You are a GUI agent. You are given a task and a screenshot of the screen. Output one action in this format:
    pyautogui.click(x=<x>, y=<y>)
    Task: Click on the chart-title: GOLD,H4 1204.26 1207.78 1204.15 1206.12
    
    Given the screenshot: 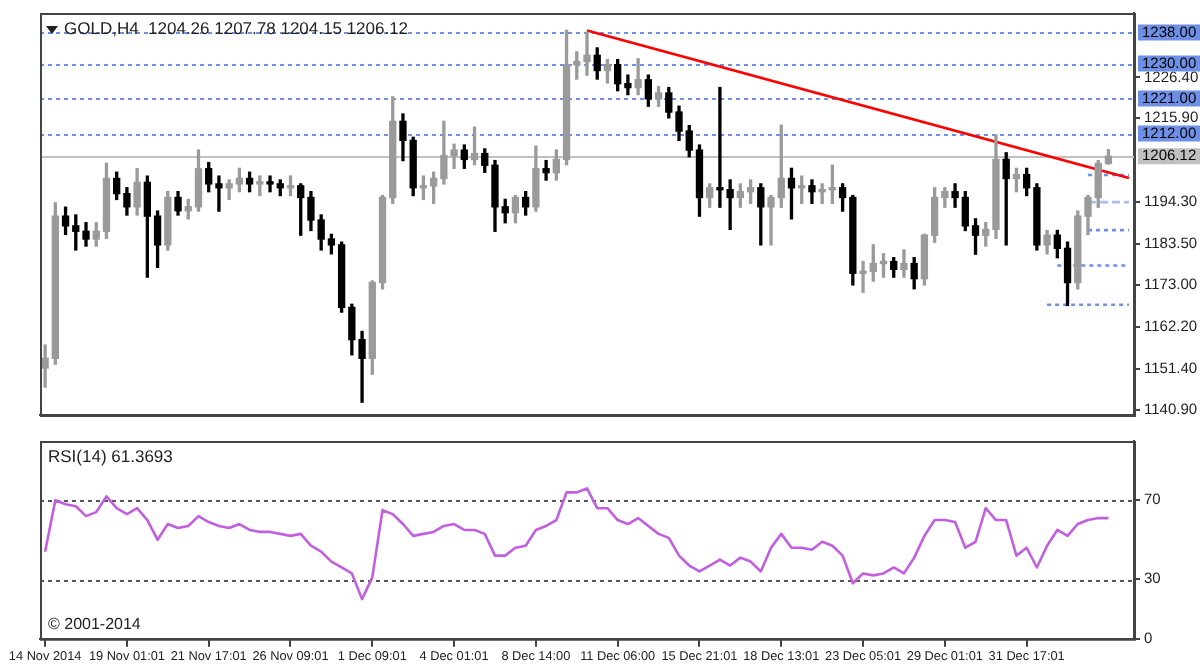 What is the action you would take?
    pyautogui.click(x=236, y=27)
    